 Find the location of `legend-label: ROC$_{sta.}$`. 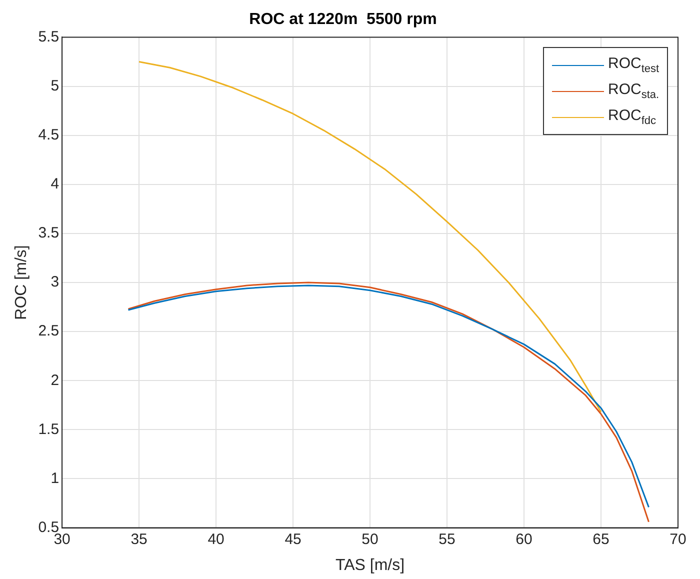

legend-label: ROC$_{sta.}$ is located at coordinates (634, 91).